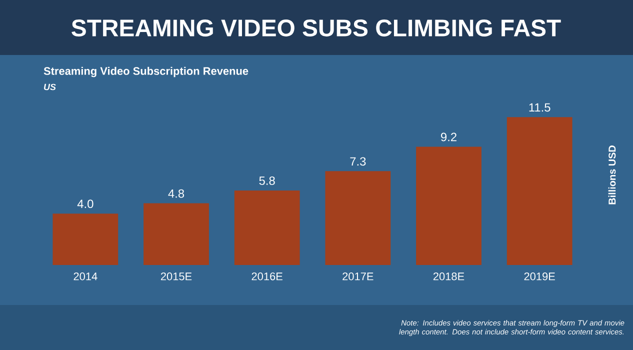  I want to click on data-label: 7.3, so click(358, 161).